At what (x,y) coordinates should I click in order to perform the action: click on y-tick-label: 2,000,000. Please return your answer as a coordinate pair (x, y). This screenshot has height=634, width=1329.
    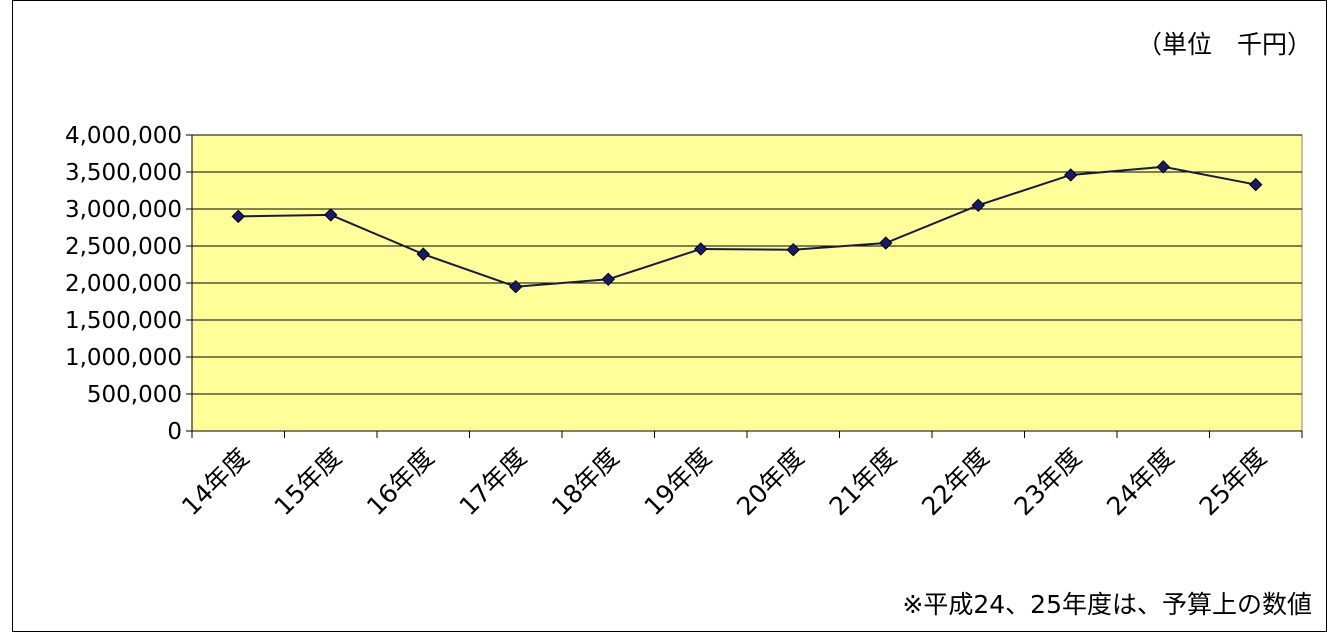
    Looking at the image, I should click on (123, 284).